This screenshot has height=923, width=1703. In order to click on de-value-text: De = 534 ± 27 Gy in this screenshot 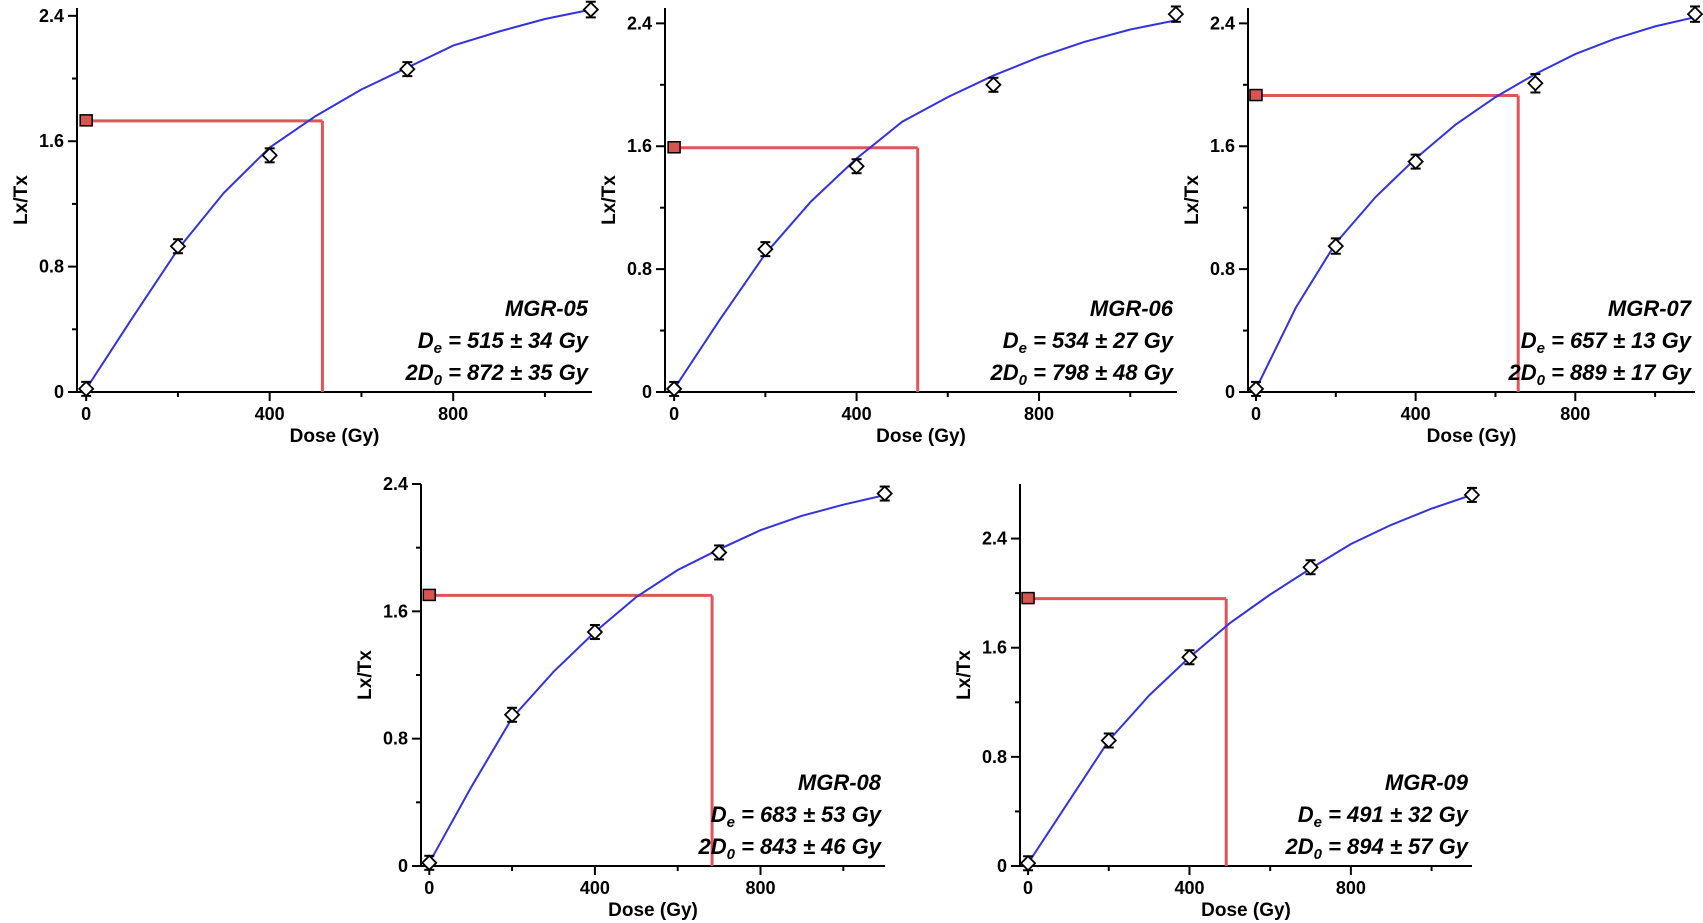, I will do `click(1089, 342)`.